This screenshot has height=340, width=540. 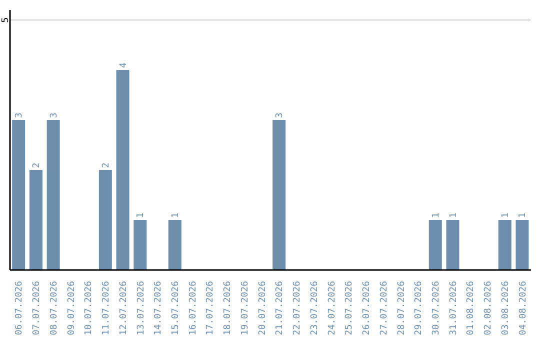 What do you see at coordinates (211, 308) in the screenshot?
I see `x-tick-label: 17.07.2026` at bounding box center [211, 308].